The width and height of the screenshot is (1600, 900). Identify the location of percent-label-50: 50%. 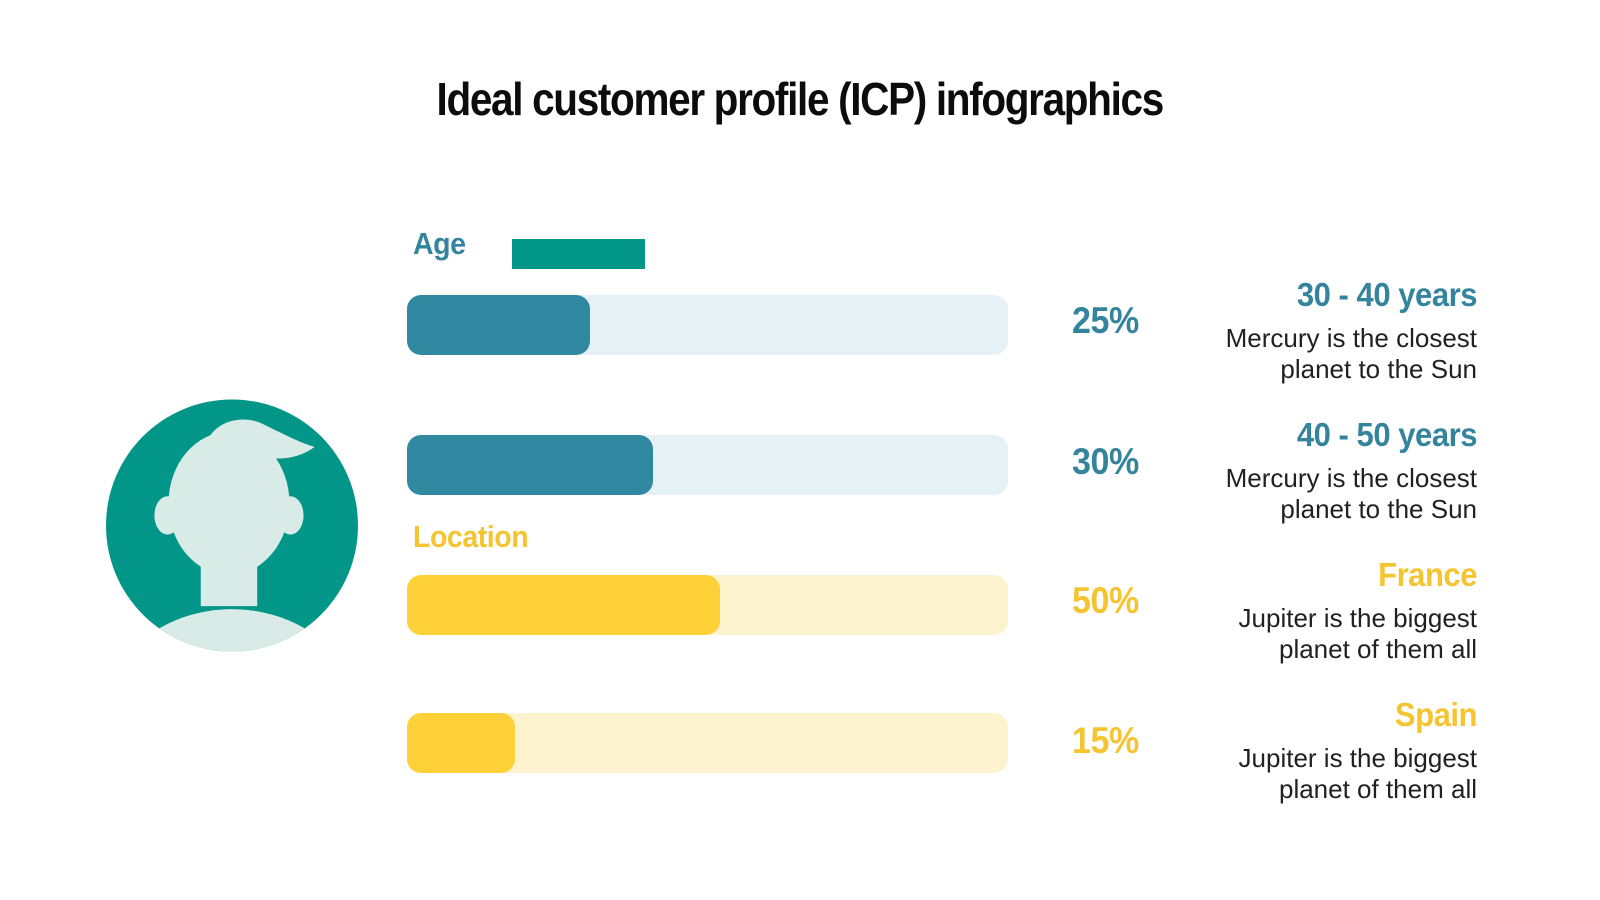
(1105, 600).